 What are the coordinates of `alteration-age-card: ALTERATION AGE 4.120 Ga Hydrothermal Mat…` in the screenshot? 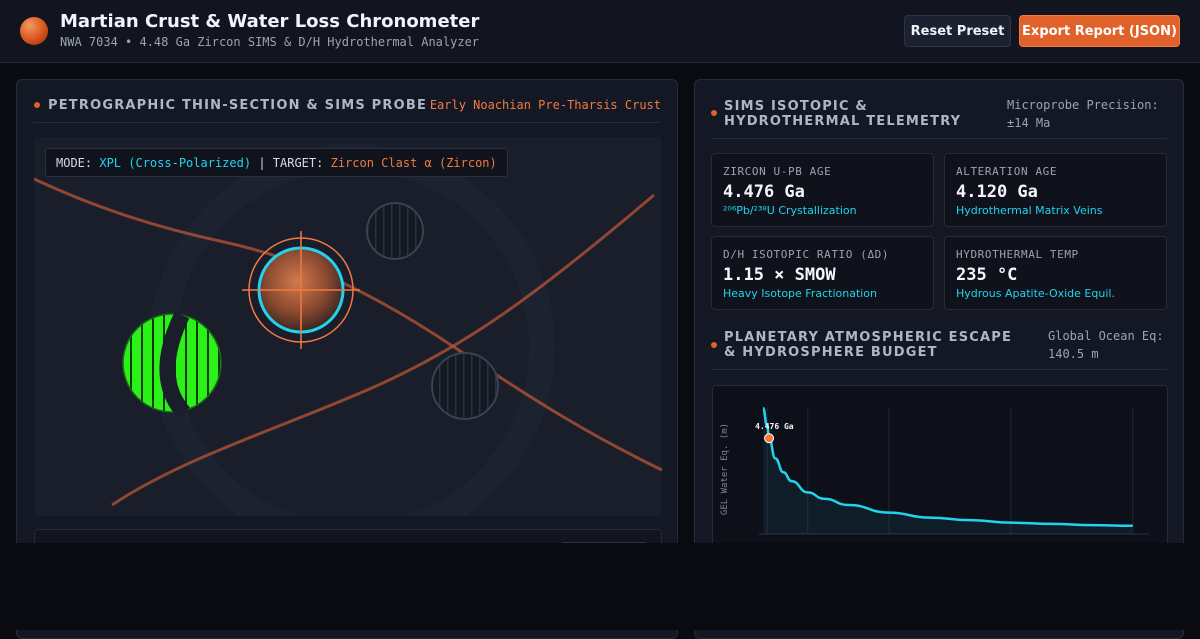 It's located at (1055, 190).